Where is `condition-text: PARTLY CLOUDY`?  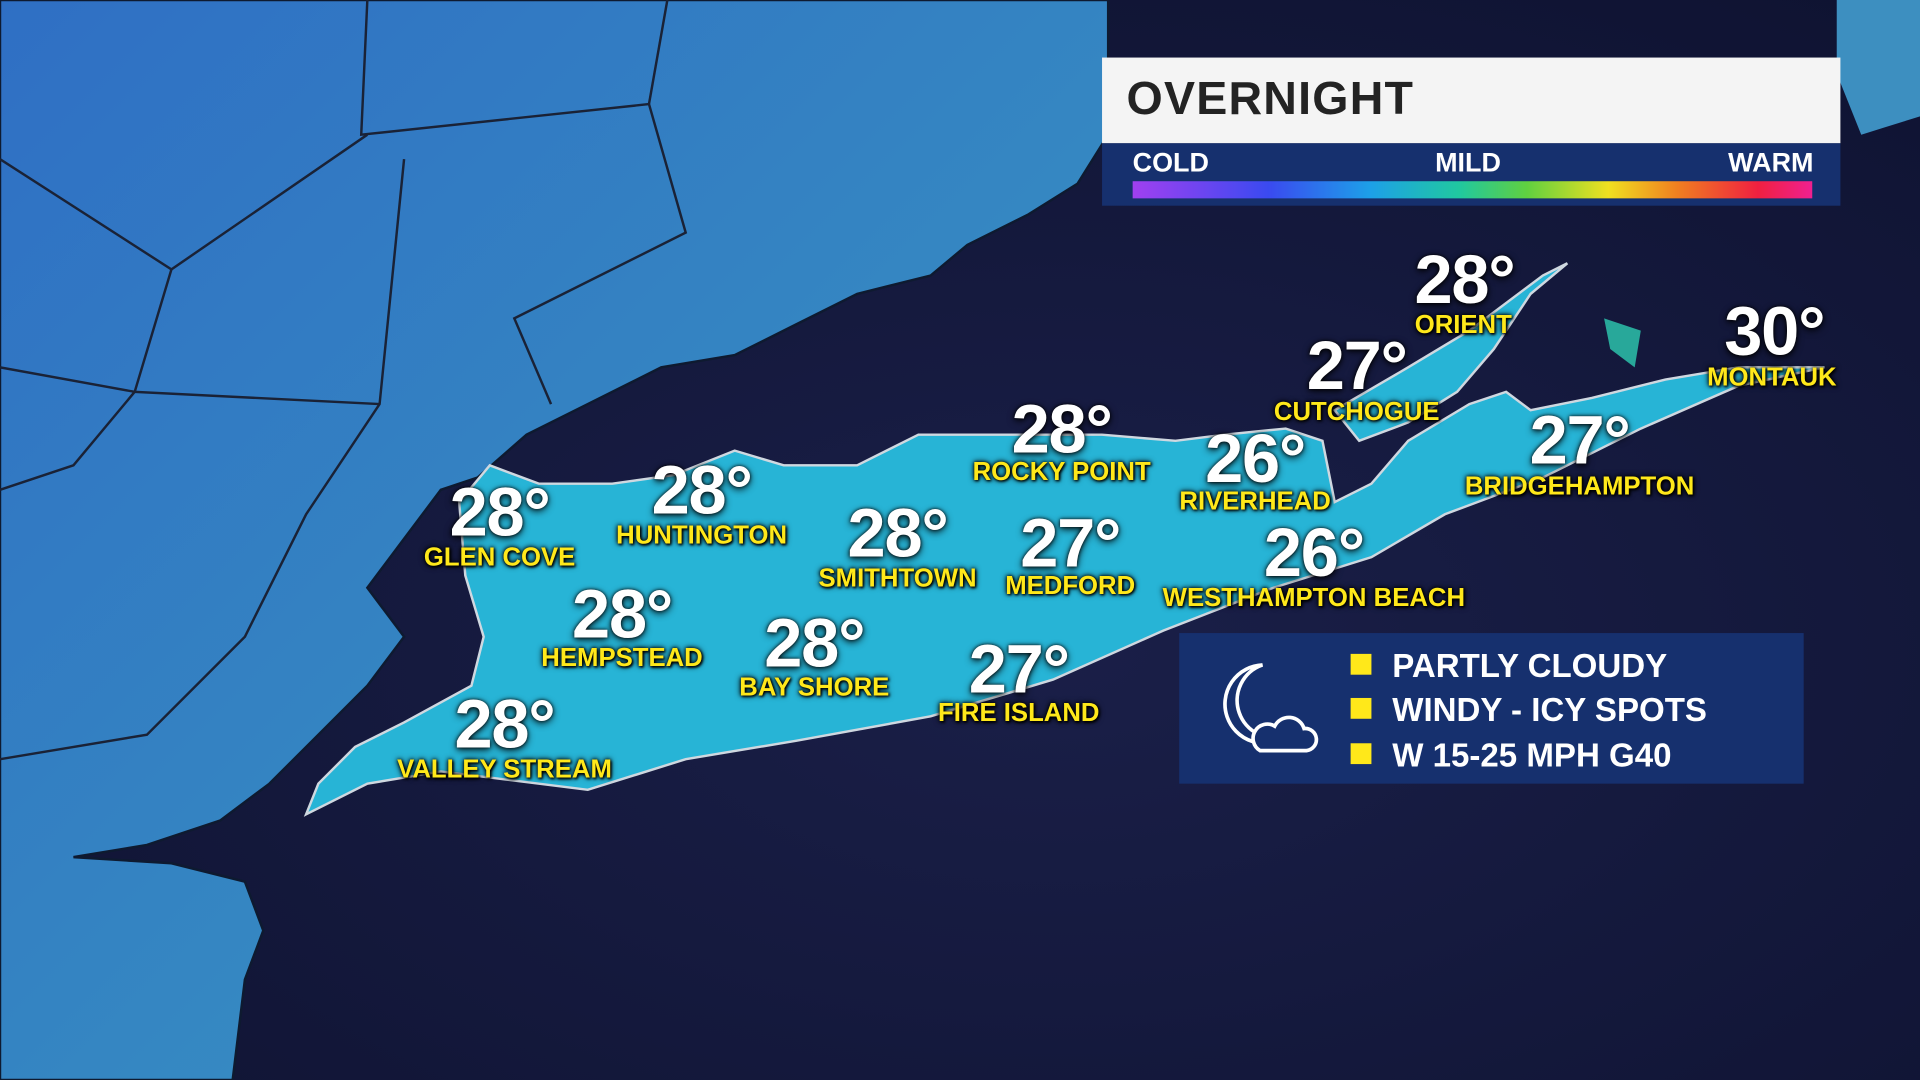 condition-text: PARTLY CLOUDY is located at coordinates (1530, 666).